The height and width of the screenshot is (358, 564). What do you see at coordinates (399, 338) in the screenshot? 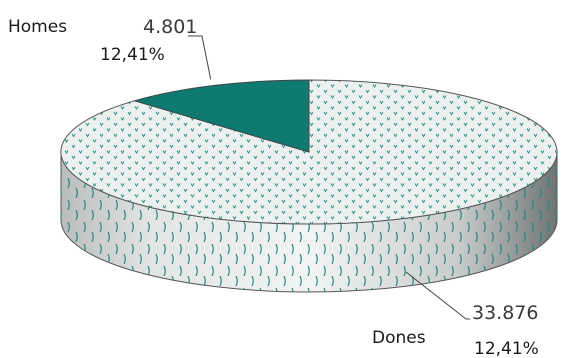
I see `label-dones-name: Dones` at bounding box center [399, 338].